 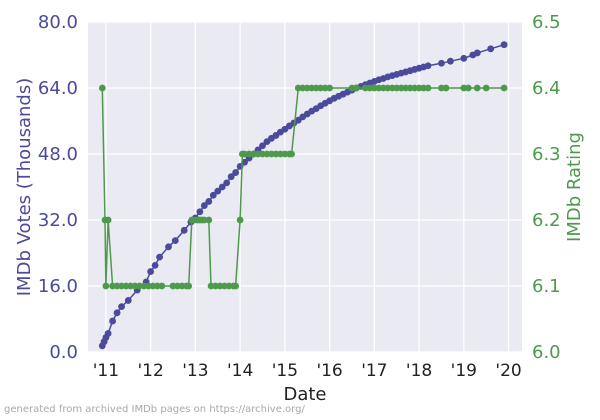 I want to click on right-y-tick-label: 6.2, so click(x=546, y=220).